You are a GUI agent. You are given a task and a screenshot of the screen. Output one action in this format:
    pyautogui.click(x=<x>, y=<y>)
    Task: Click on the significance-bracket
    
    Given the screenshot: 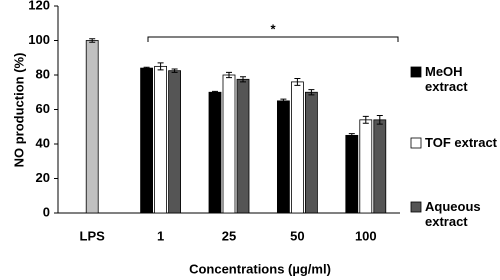 What is the action you would take?
    pyautogui.click(x=273, y=39)
    